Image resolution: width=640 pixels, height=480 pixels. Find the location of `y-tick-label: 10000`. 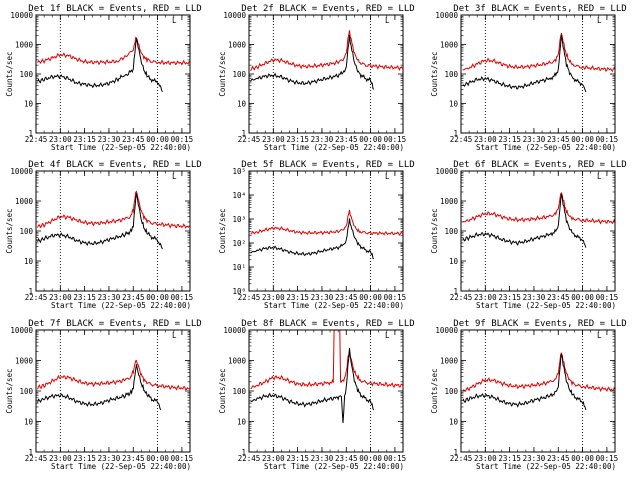

y-tick-label: 10000 is located at coordinates (21, 330).